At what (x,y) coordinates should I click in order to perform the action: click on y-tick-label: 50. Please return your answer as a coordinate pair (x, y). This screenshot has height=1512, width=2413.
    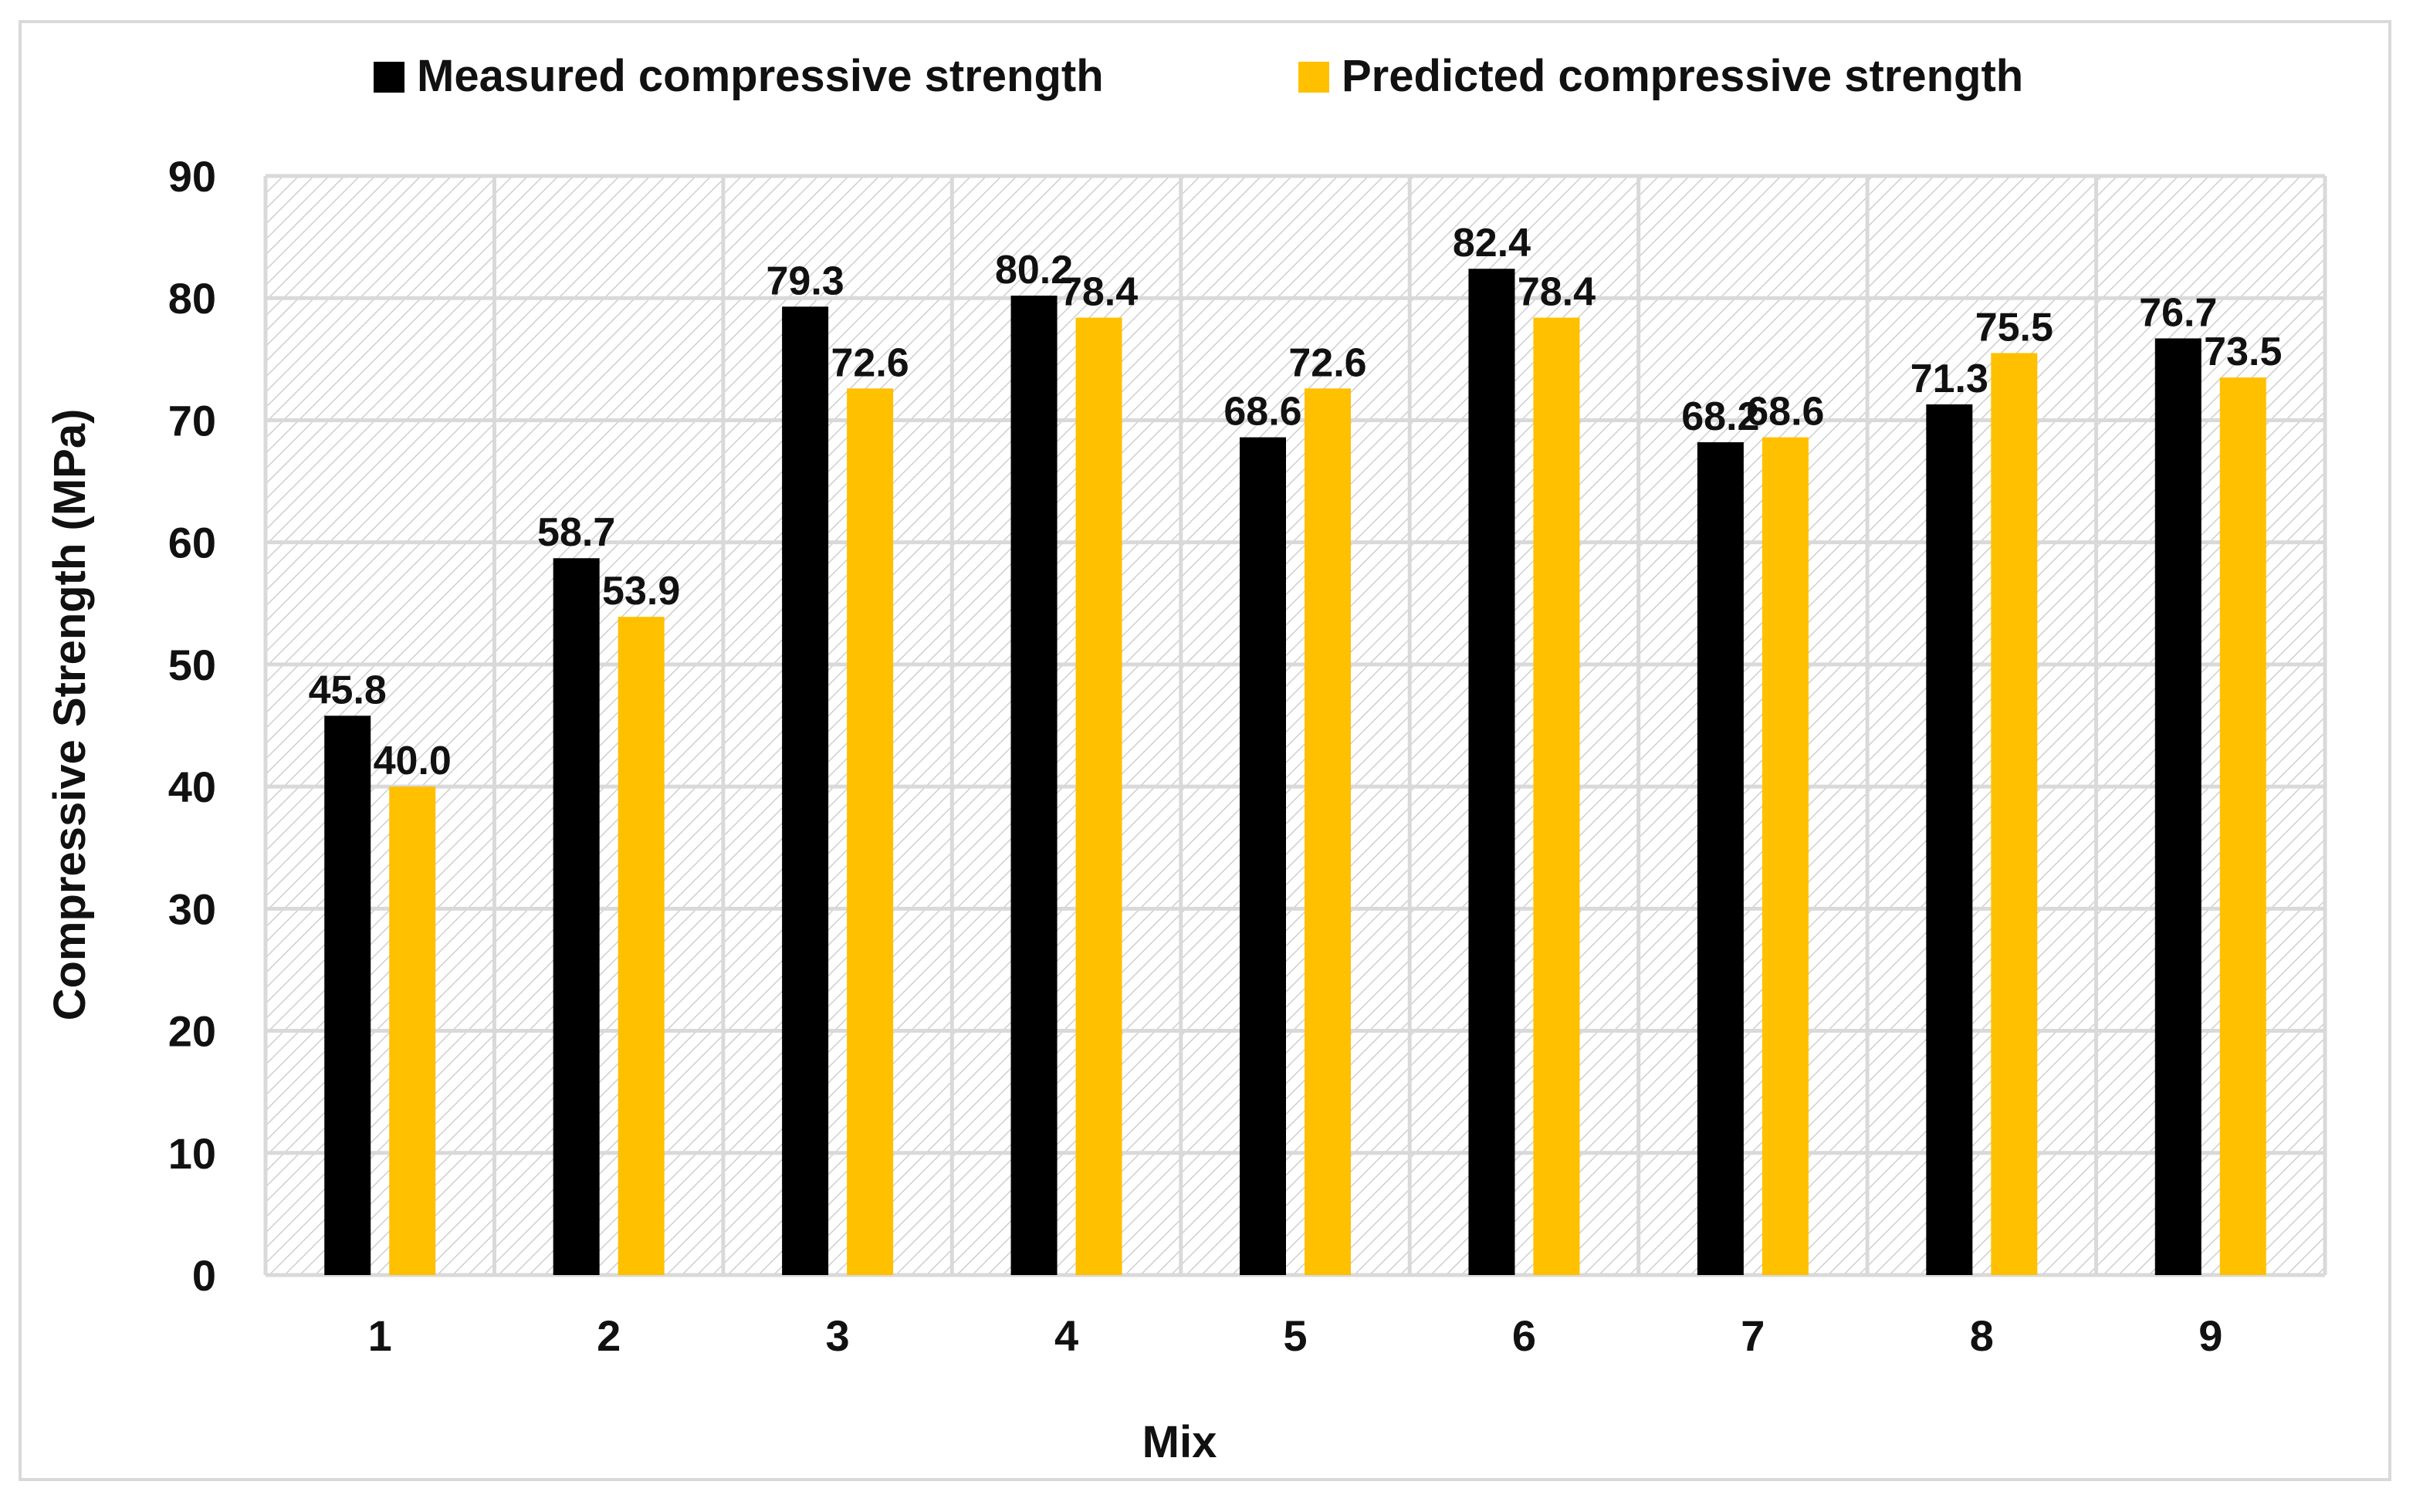
    Looking at the image, I should click on (192, 665).